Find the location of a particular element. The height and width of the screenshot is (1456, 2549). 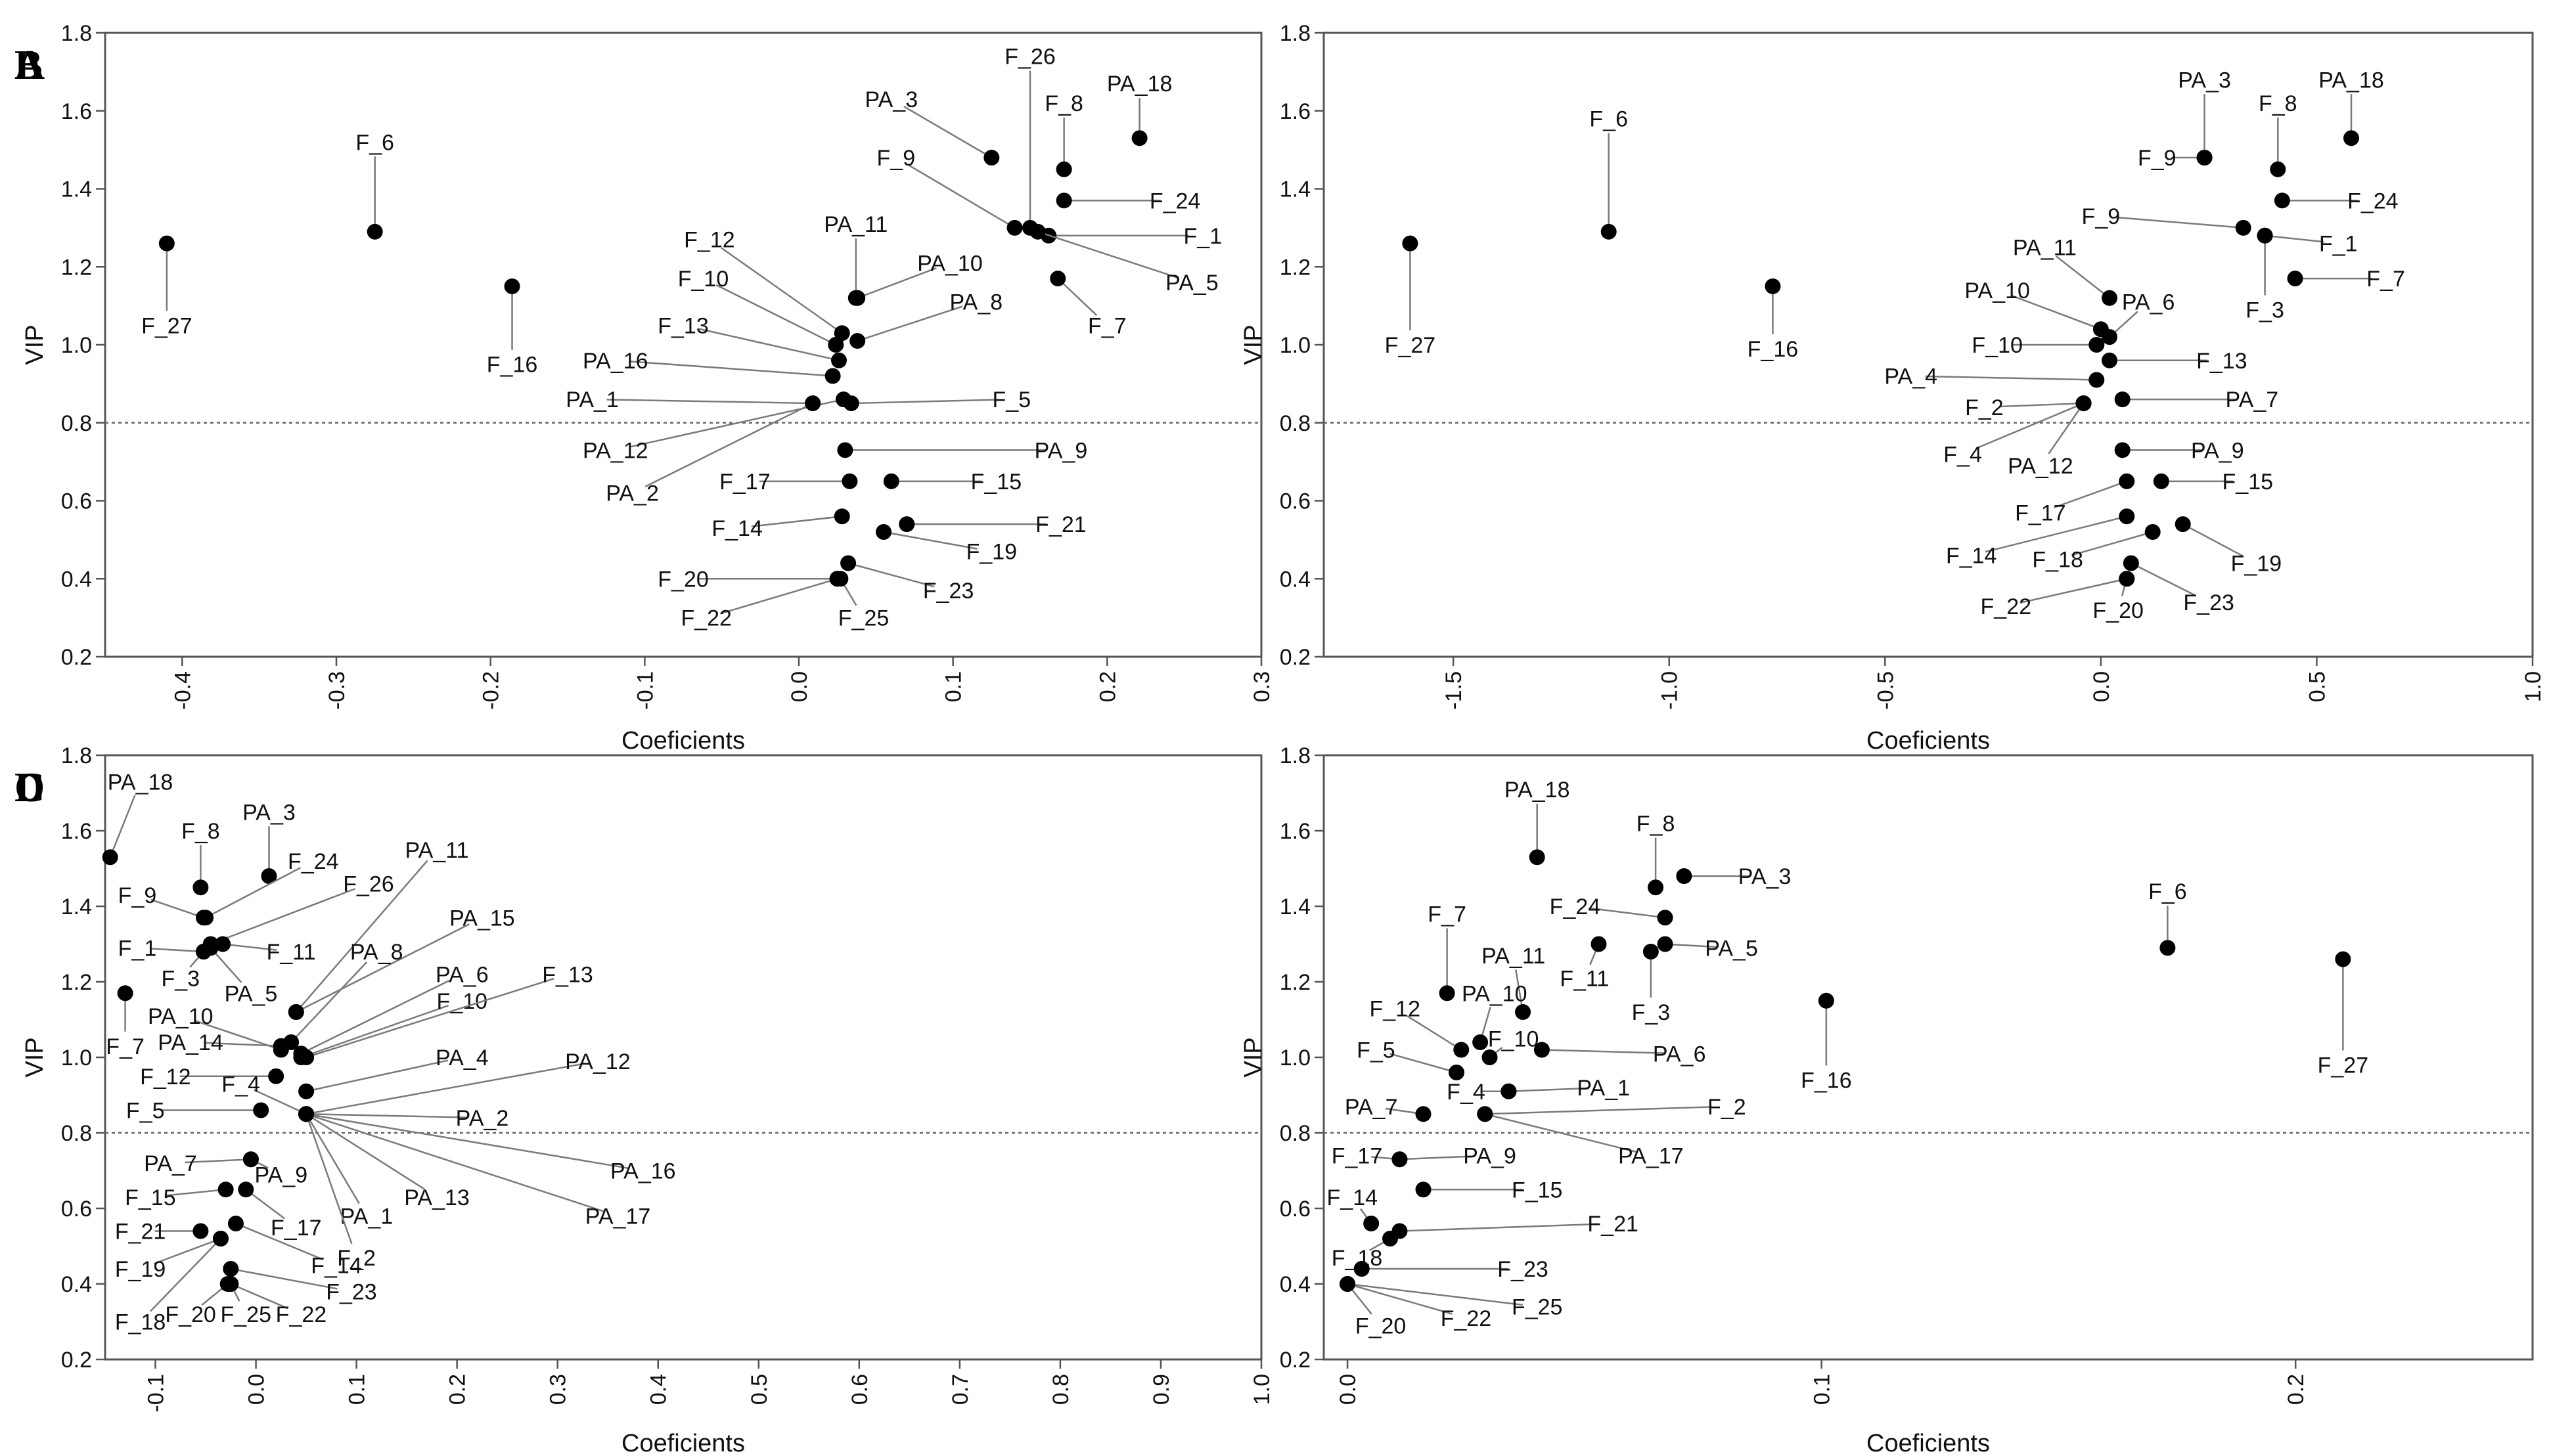

point-label-f-8: F_8 is located at coordinates (1655, 824).